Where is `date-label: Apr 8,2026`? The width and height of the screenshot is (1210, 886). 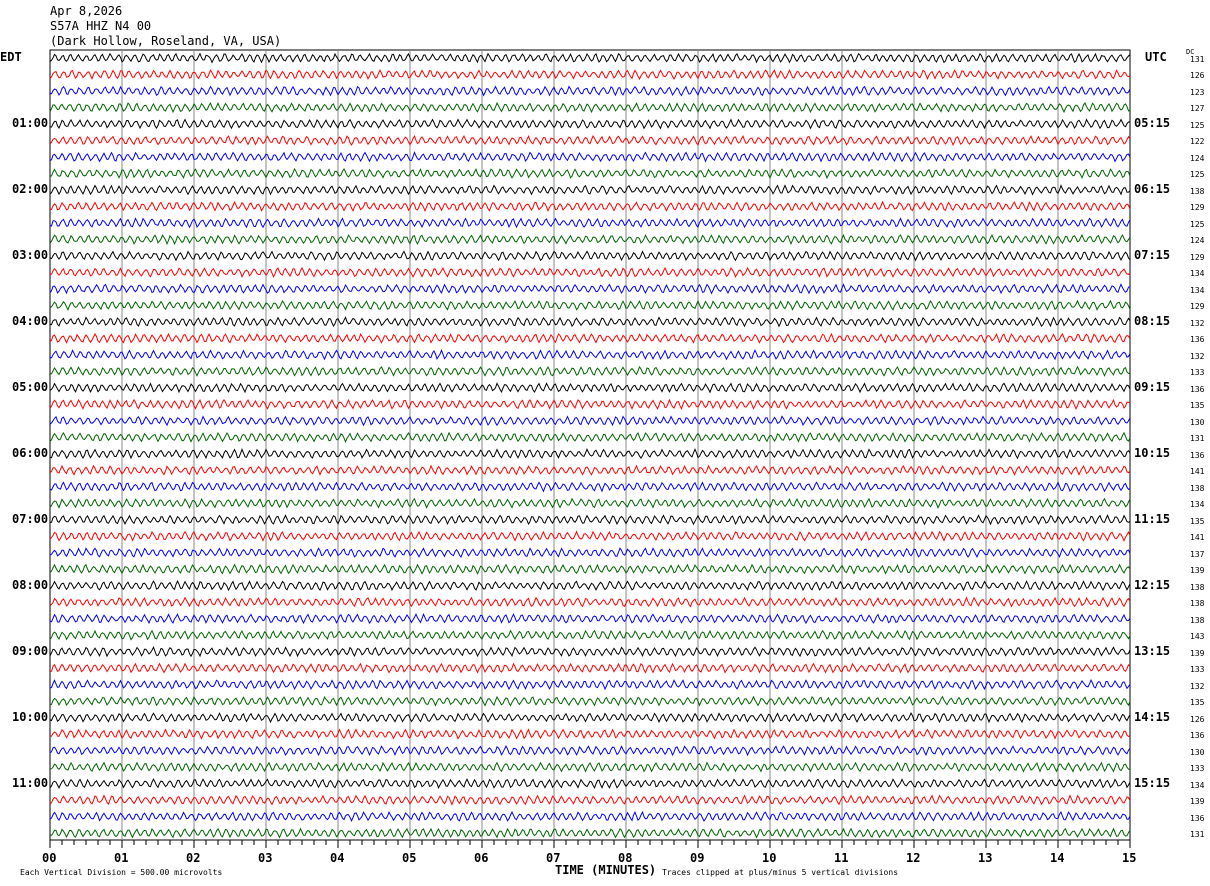
date-label: Apr 8,2026 is located at coordinates (86, 11).